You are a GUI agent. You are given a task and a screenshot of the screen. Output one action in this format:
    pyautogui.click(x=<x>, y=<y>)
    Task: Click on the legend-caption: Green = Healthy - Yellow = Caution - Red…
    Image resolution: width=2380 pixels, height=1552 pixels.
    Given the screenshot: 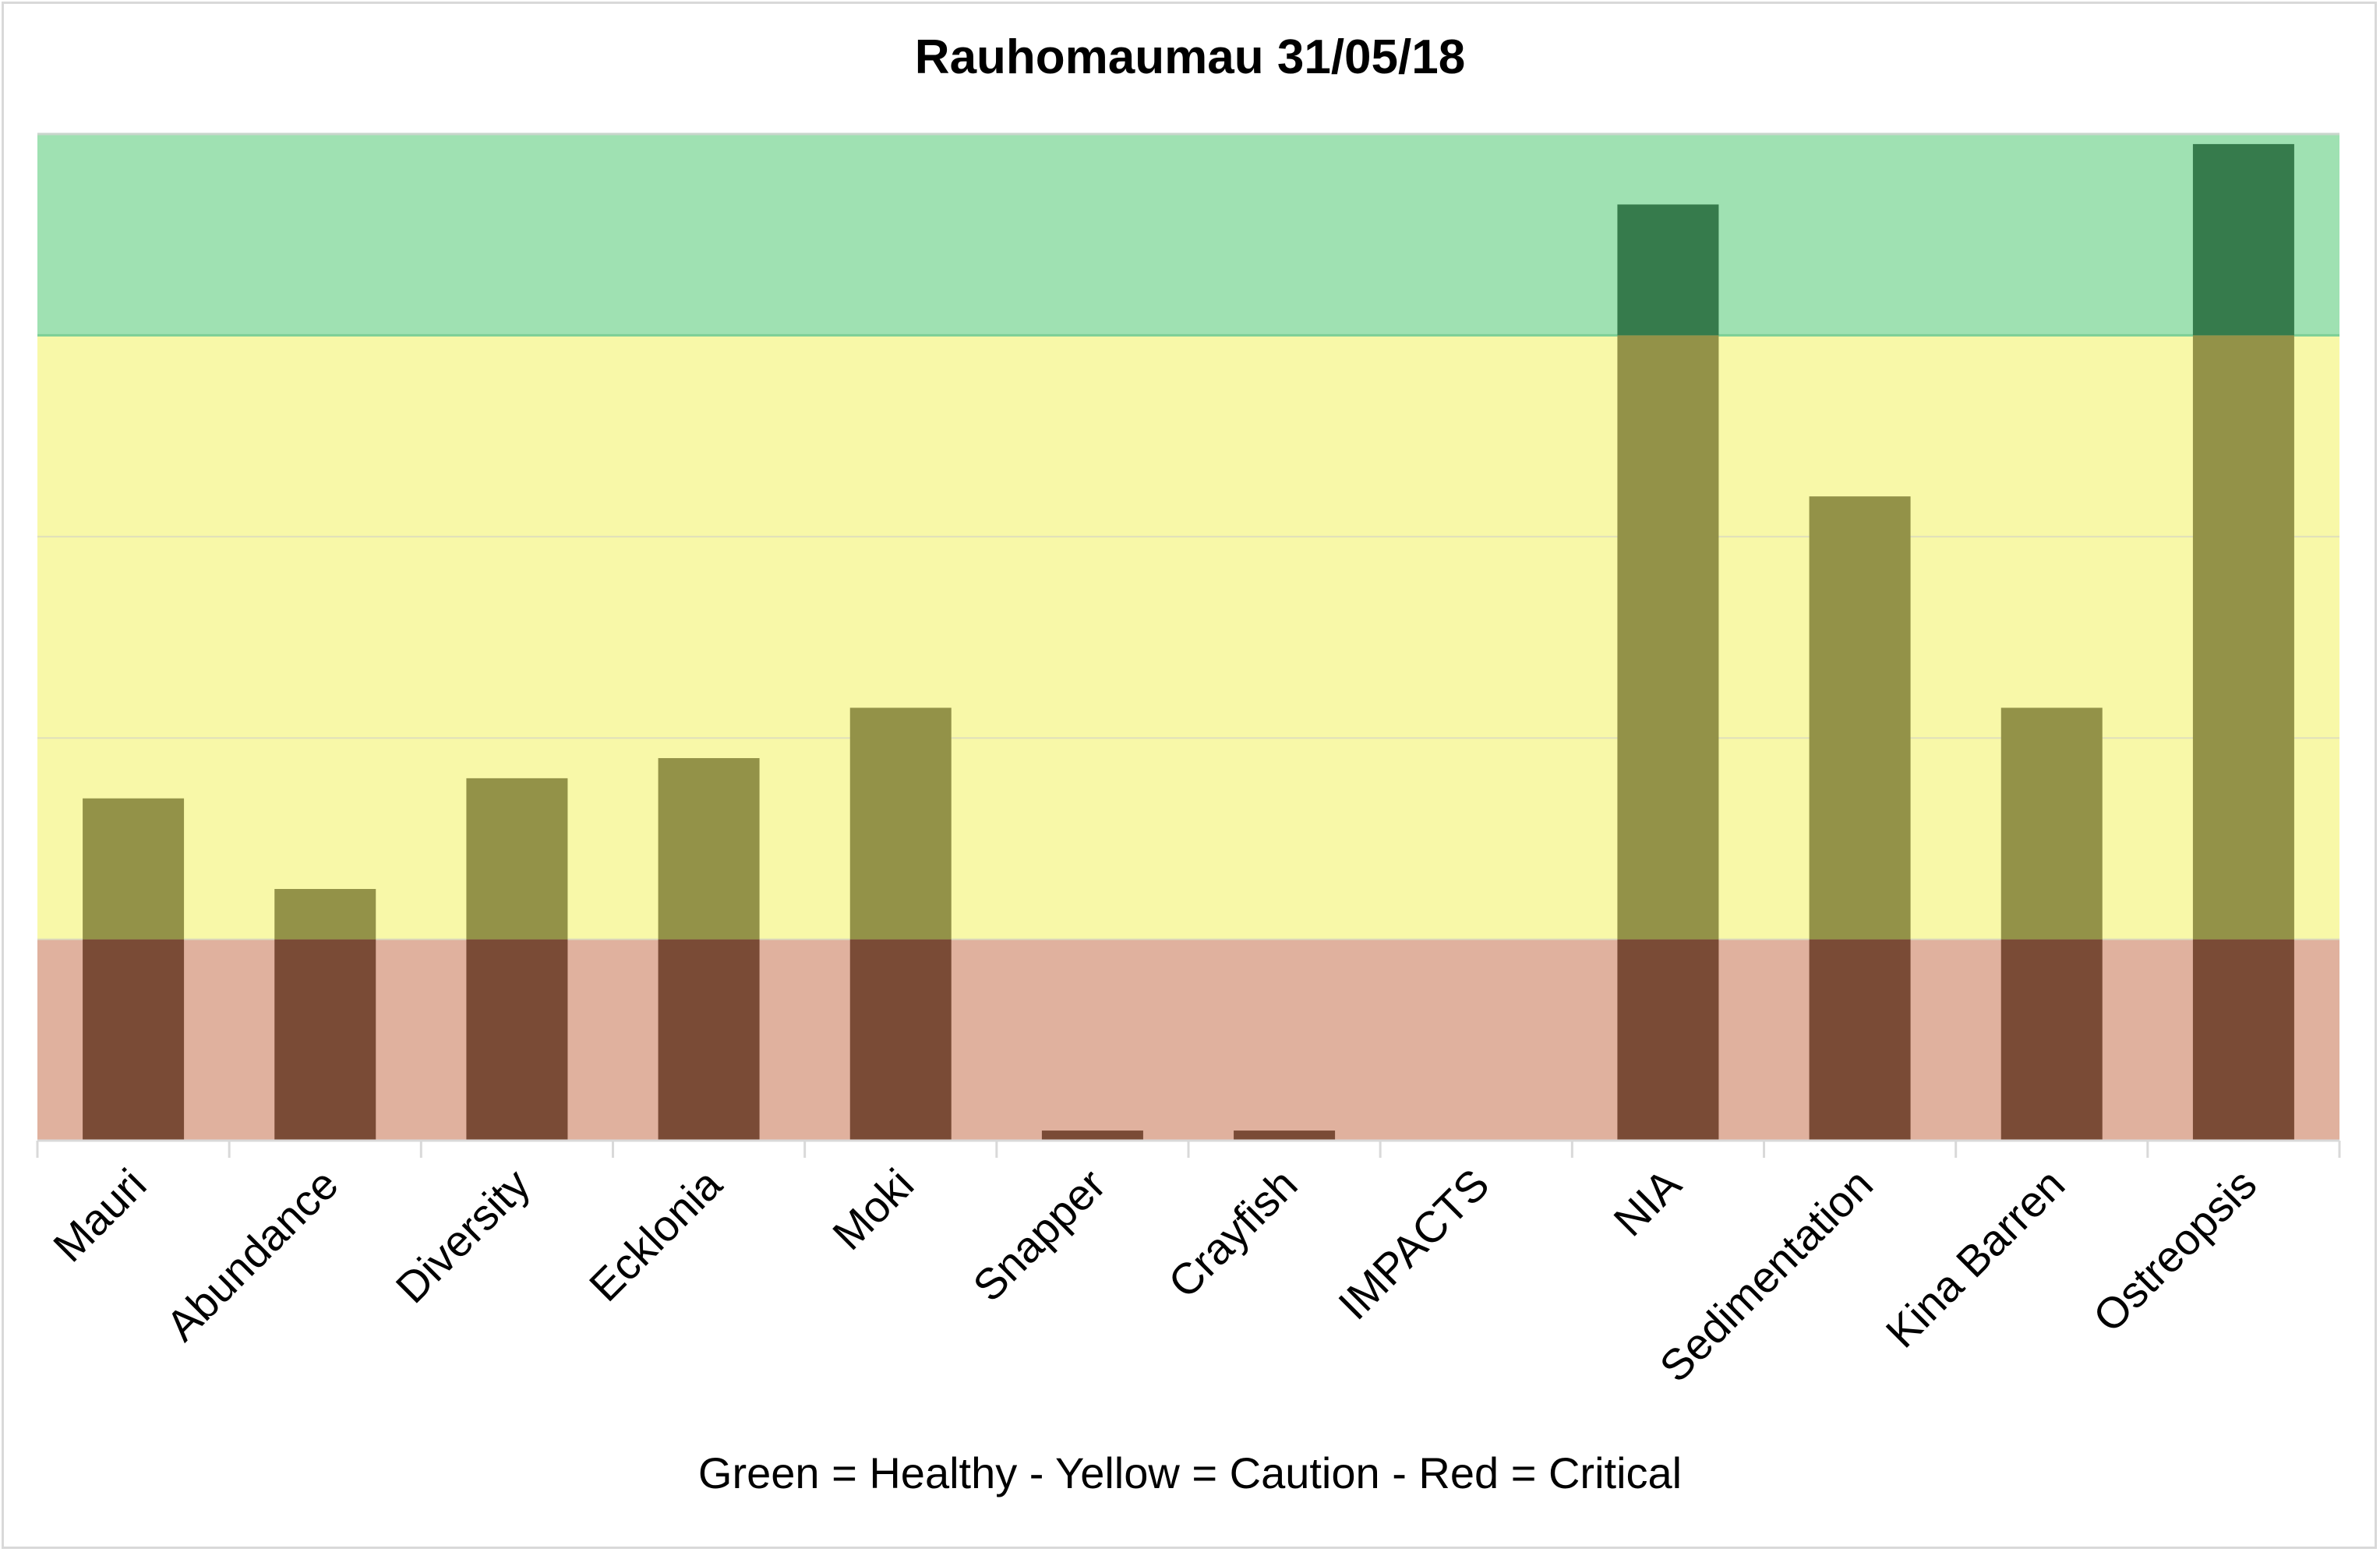 What is the action you would take?
    pyautogui.click(x=1190, y=1473)
    